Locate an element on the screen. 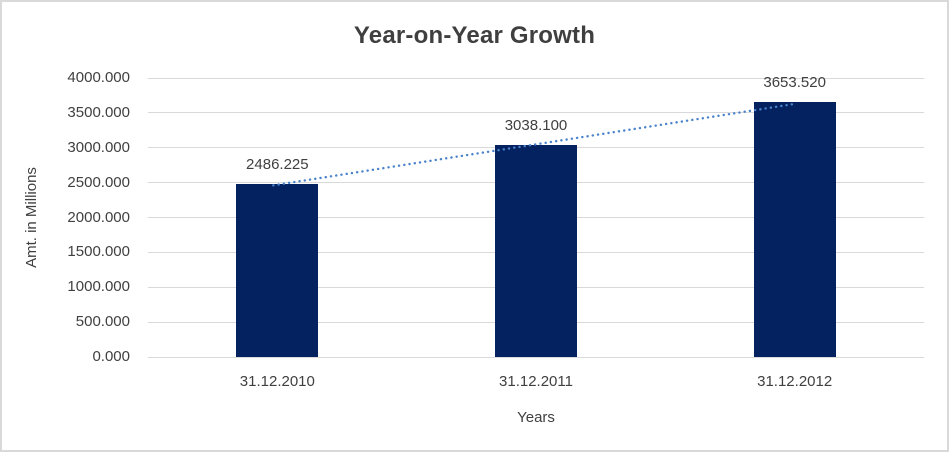 This screenshot has height=452, width=949. y-axis-tick-label: 4000.000 is located at coordinates (98, 77).